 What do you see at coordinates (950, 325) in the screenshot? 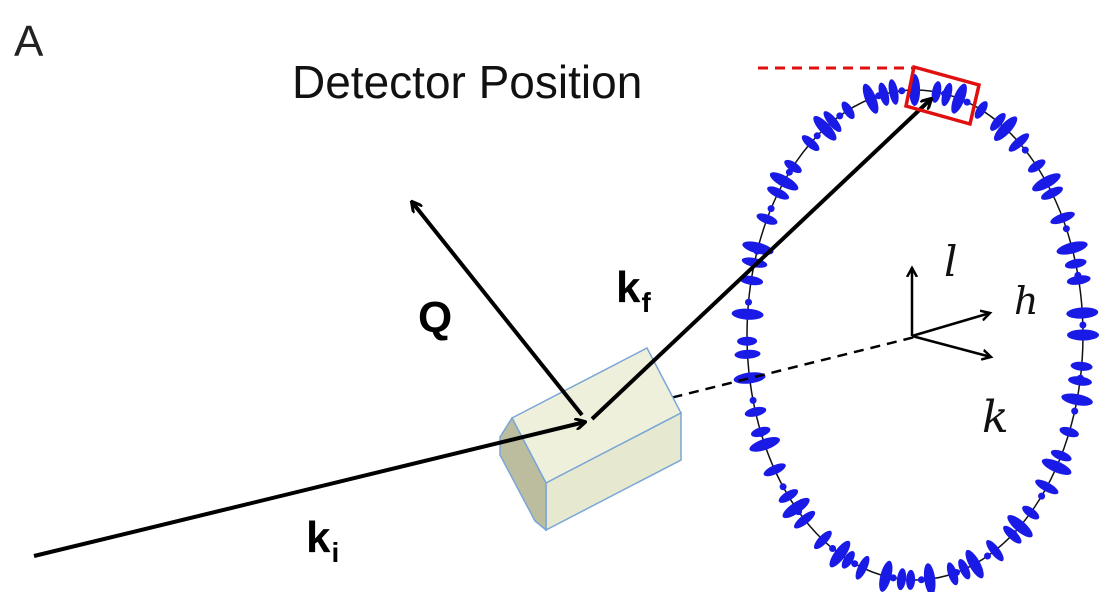
I see `axis-h-arrow` at bounding box center [950, 325].